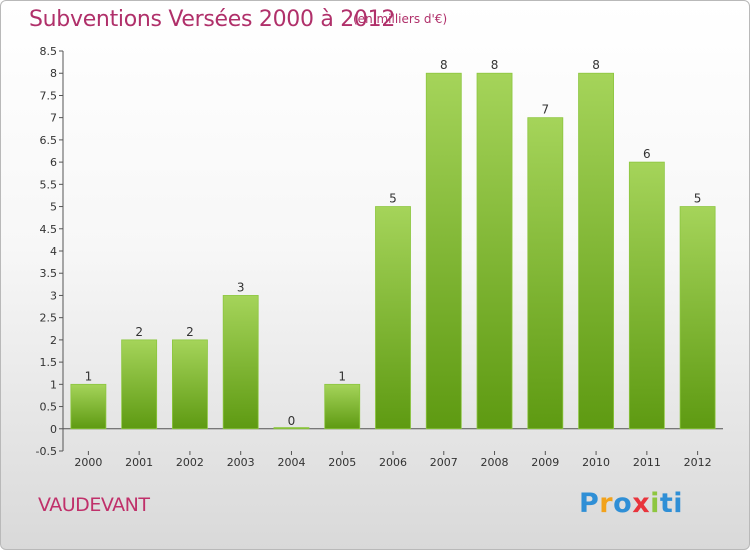 This screenshot has width=750, height=550. What do you see at coordinates (49, 407) in the screenshot?
I see `y-tick-label: 0.5` at bounding box center [49, 407].